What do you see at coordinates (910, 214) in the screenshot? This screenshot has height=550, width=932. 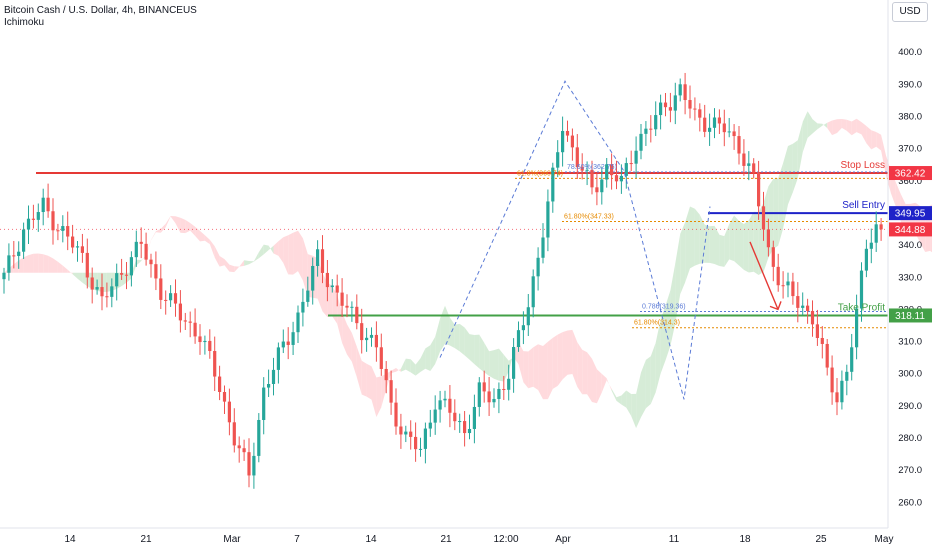 I see `price-label: 349.95` at bounding box center [910, 214].